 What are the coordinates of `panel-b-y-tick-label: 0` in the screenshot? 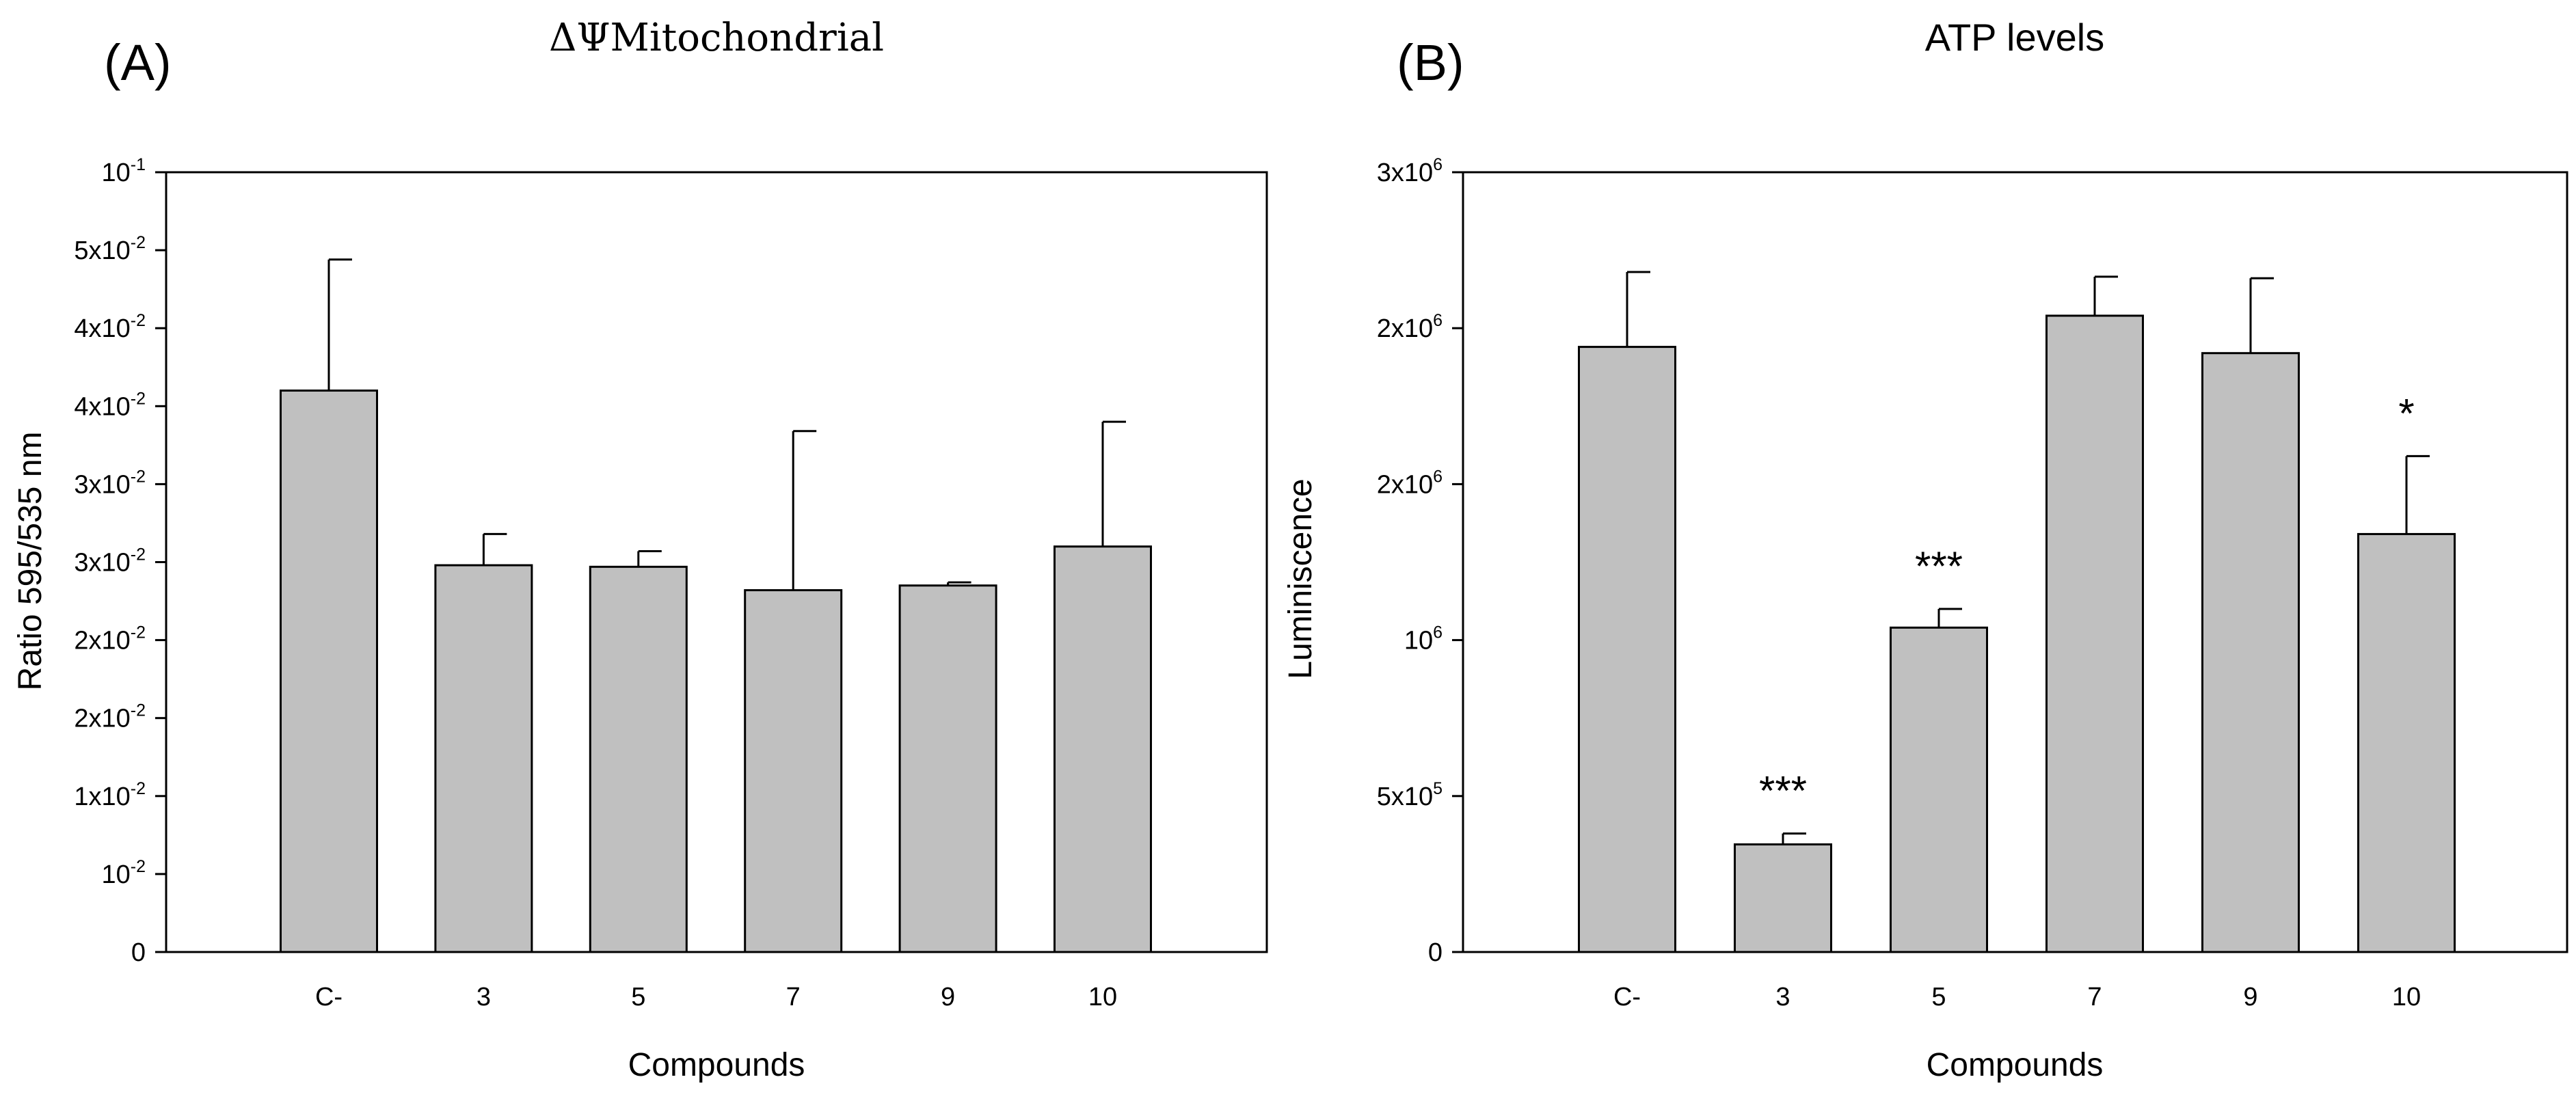 It's located at (1435, 952).